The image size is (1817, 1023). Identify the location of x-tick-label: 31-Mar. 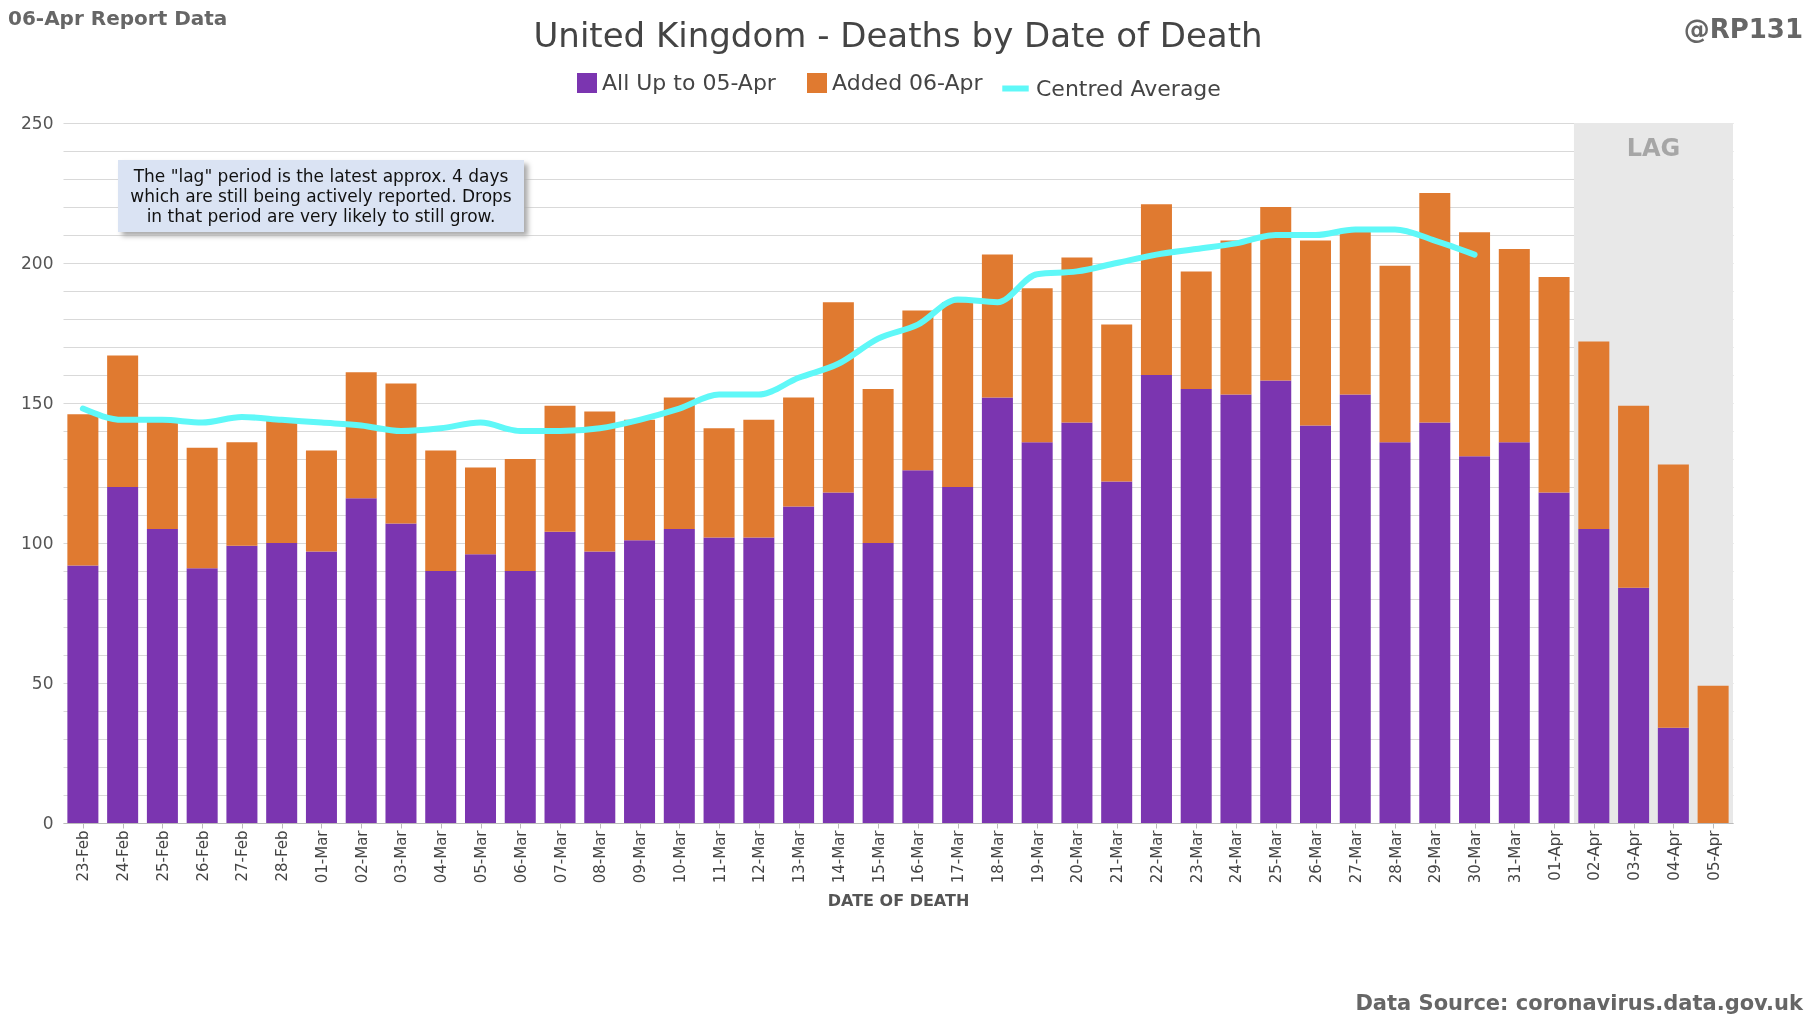
(1514, 856).